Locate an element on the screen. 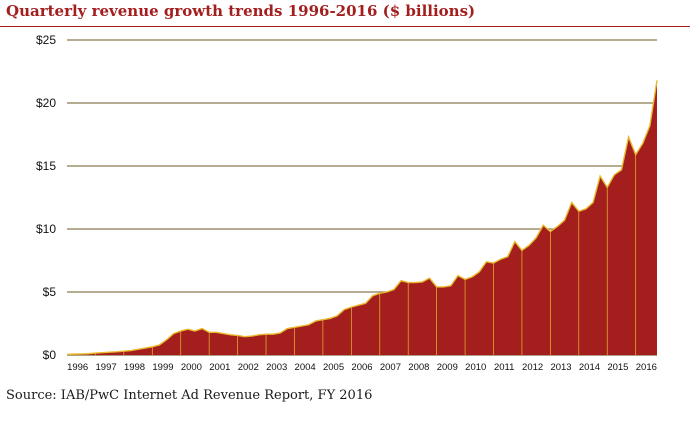 The image size is (690, 421). x-tick-label: 2001 is located at coordinates (219, 367).